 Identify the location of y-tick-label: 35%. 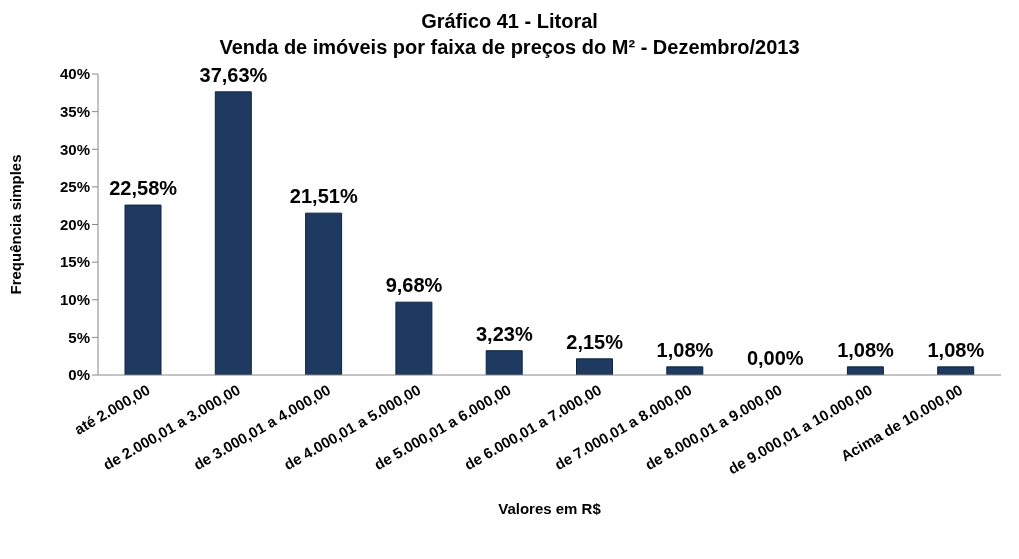
(74, 111).